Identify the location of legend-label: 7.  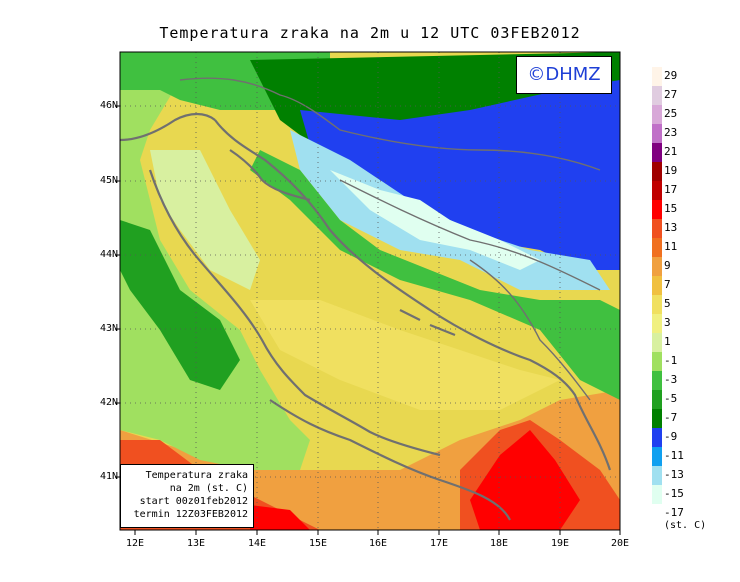
(667, 284).